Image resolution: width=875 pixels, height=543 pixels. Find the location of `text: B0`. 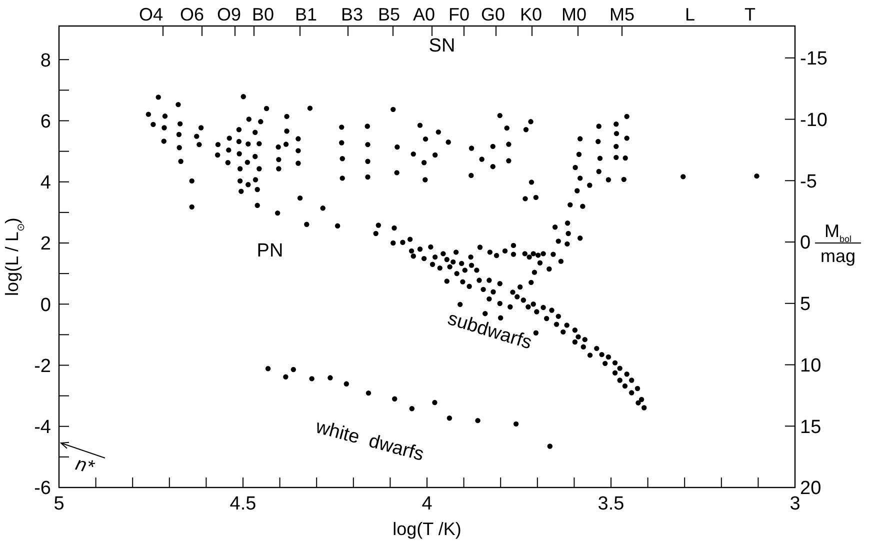

text: B0 is located at coordinates (263, 14).